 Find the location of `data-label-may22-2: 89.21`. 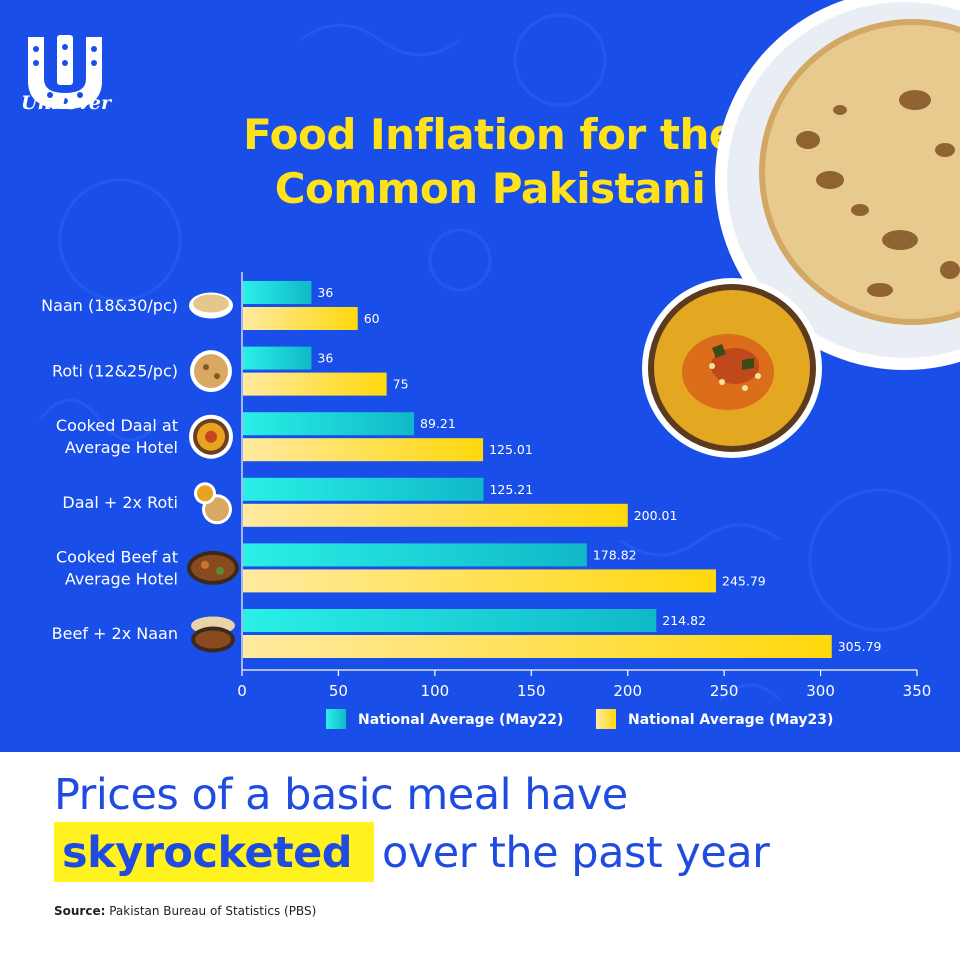

data-label-may22-2: 89.21 is located at coordinates (438, 423).